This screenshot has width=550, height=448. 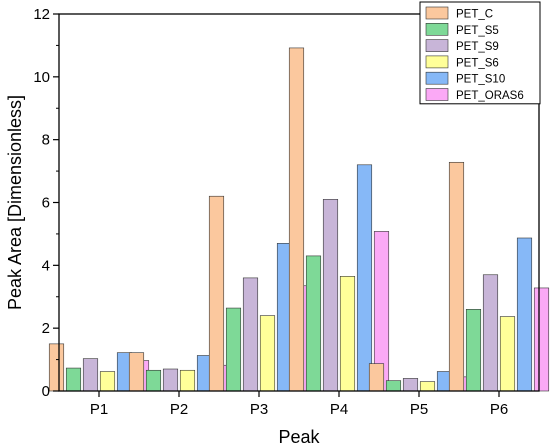 What do you see at coordinates (364, 278) in the screenshot?
I see `bar-pet-s10-p4` at bounding box center [364, 278].